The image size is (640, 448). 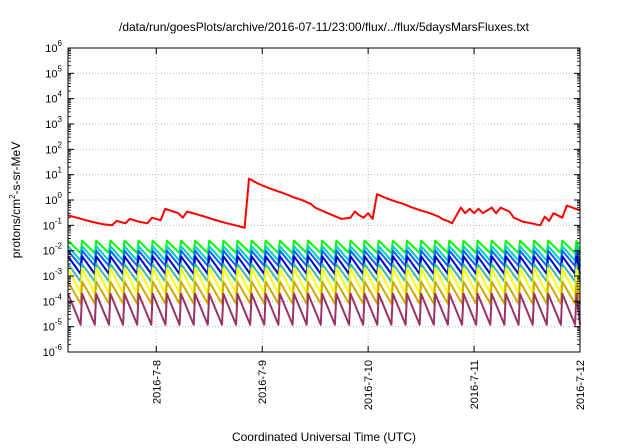 What do you see at coordinates (59, 322) in the screenshot?
I see `y-tick-label-exp: -5` at bounding box center [59, 322].